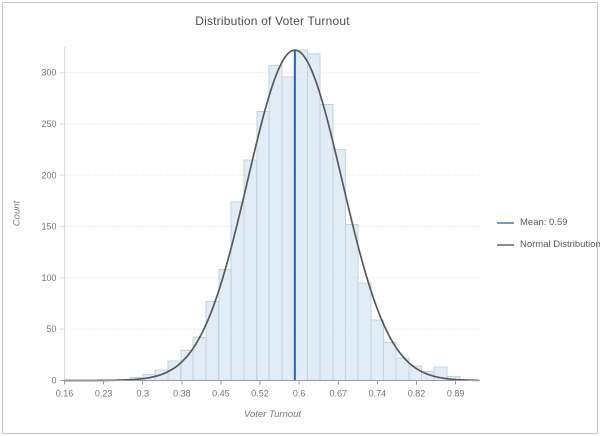 The image size is (600, 436). I want to click on x-tick-label: 0.6, so click(299, 394).